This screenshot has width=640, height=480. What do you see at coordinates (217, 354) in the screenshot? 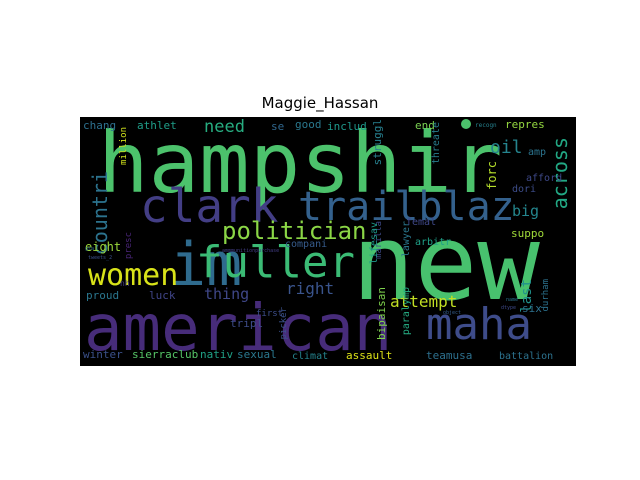
I see `cloud-word: nativ` at bounding box center [217, 354].